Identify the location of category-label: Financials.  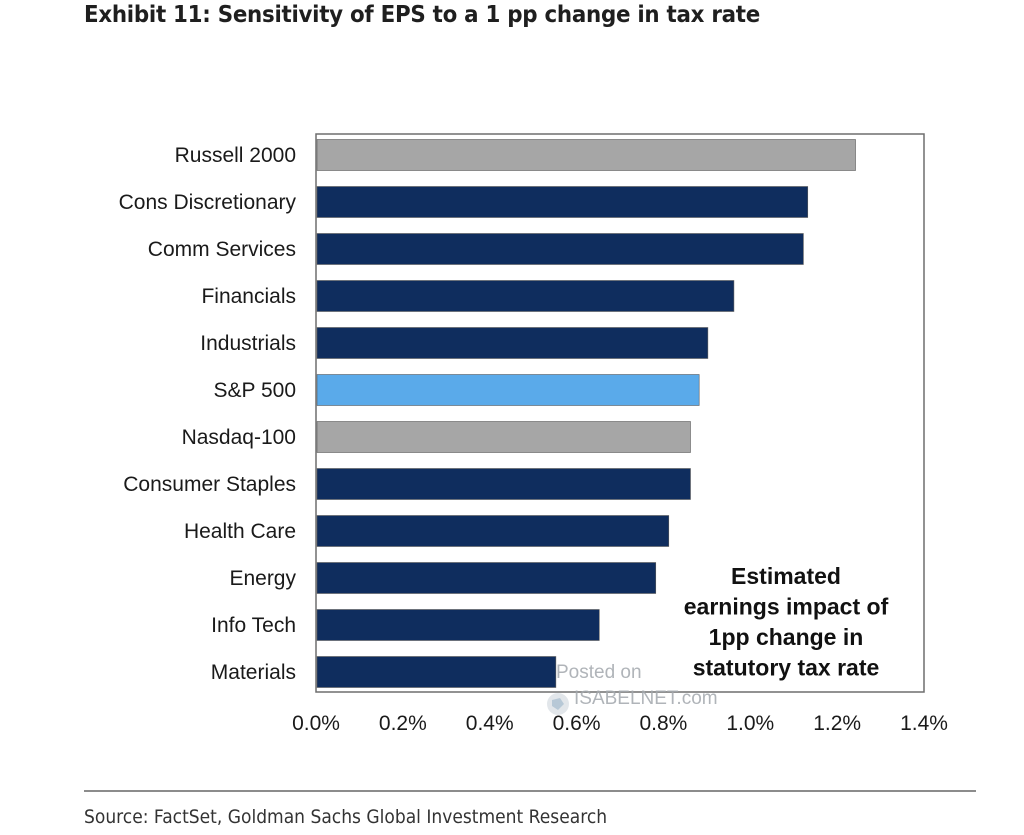
(248, 296).